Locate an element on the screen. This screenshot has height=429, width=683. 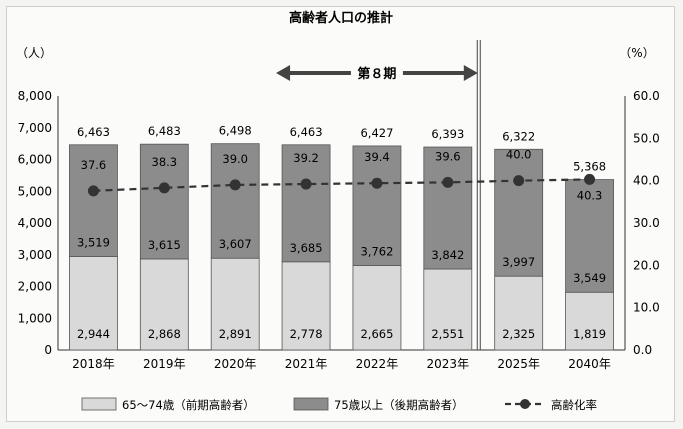
x-tick-label: 2040年 is located at coordinates (589, 364).